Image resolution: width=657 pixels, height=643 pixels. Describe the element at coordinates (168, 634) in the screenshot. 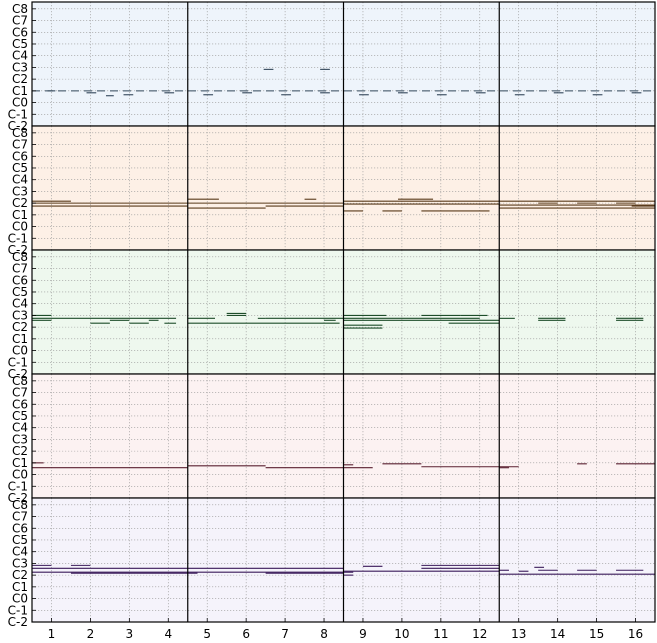

I see `x-tick-label: 4` at that location.